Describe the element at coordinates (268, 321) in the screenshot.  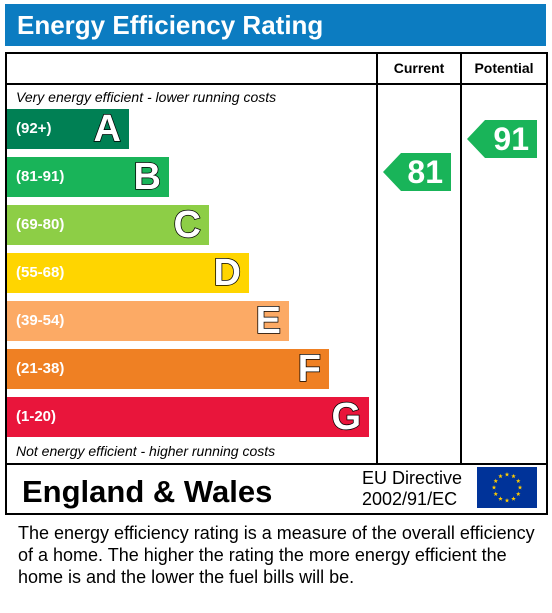
I see `band-letter: E` at that location.